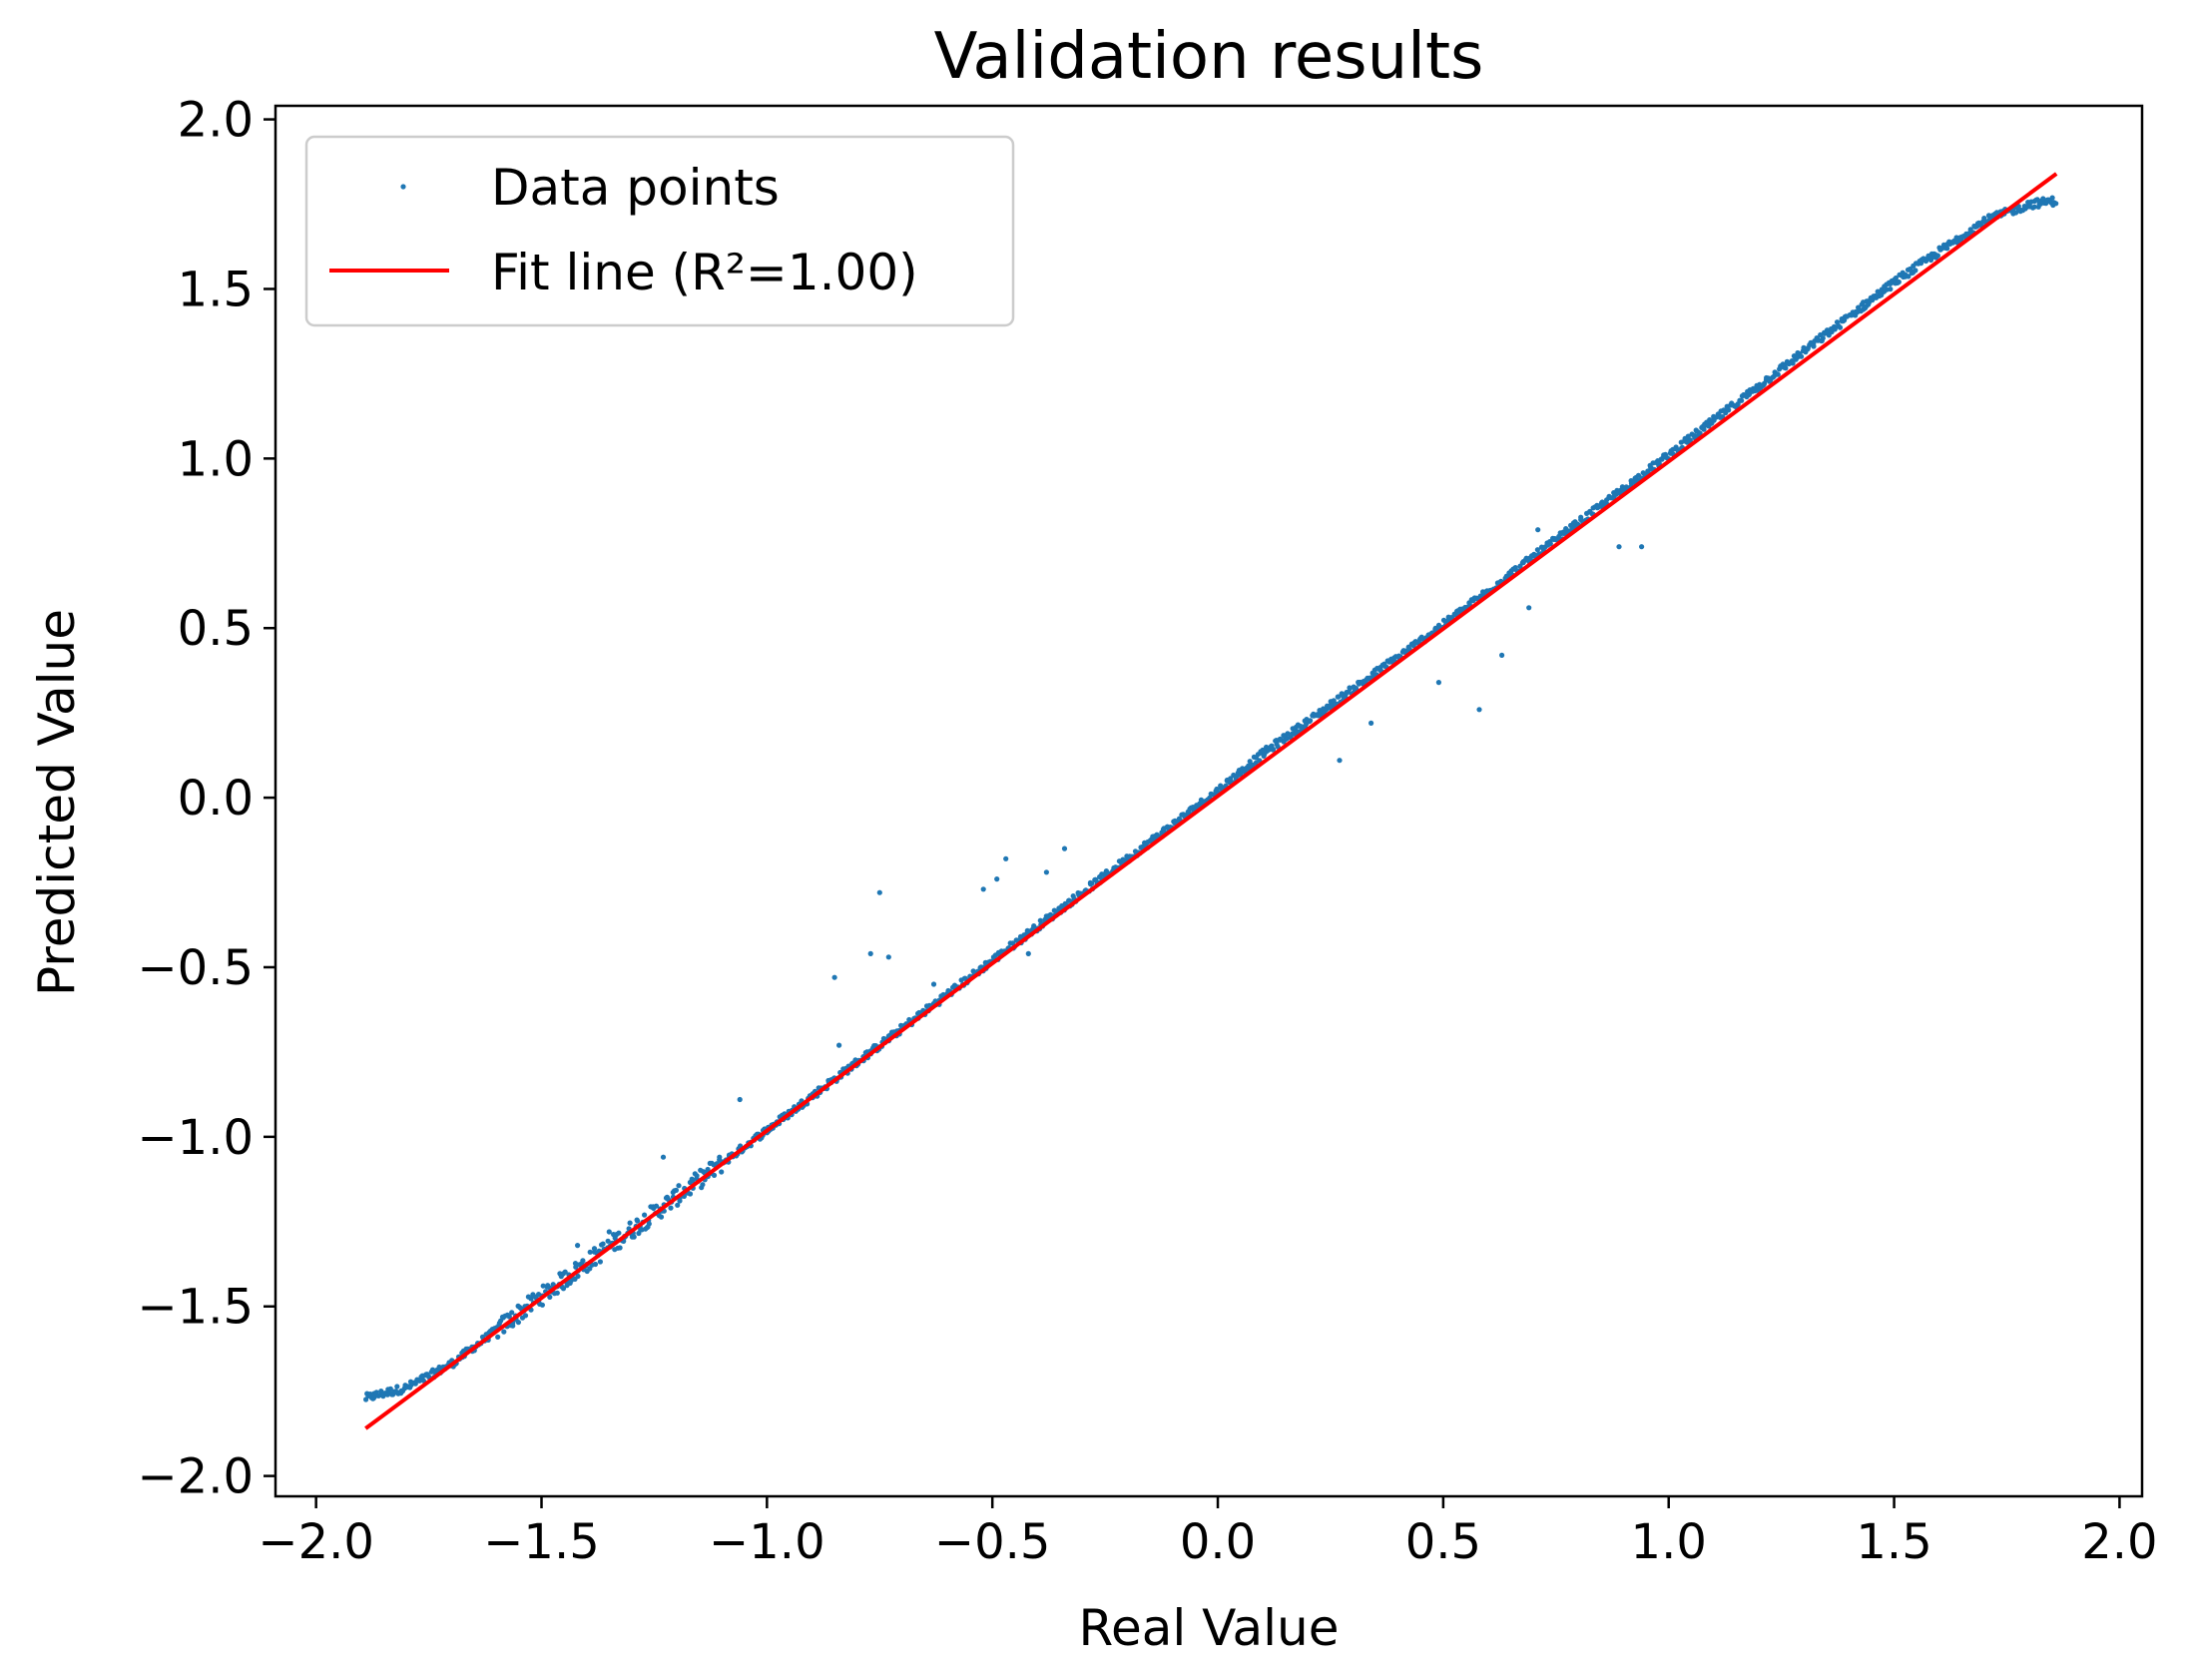 Image resolution: width=2187 pixels, height=1680 pixels. I want to click on x-tick-label: −0.5, so click(993, 1542).